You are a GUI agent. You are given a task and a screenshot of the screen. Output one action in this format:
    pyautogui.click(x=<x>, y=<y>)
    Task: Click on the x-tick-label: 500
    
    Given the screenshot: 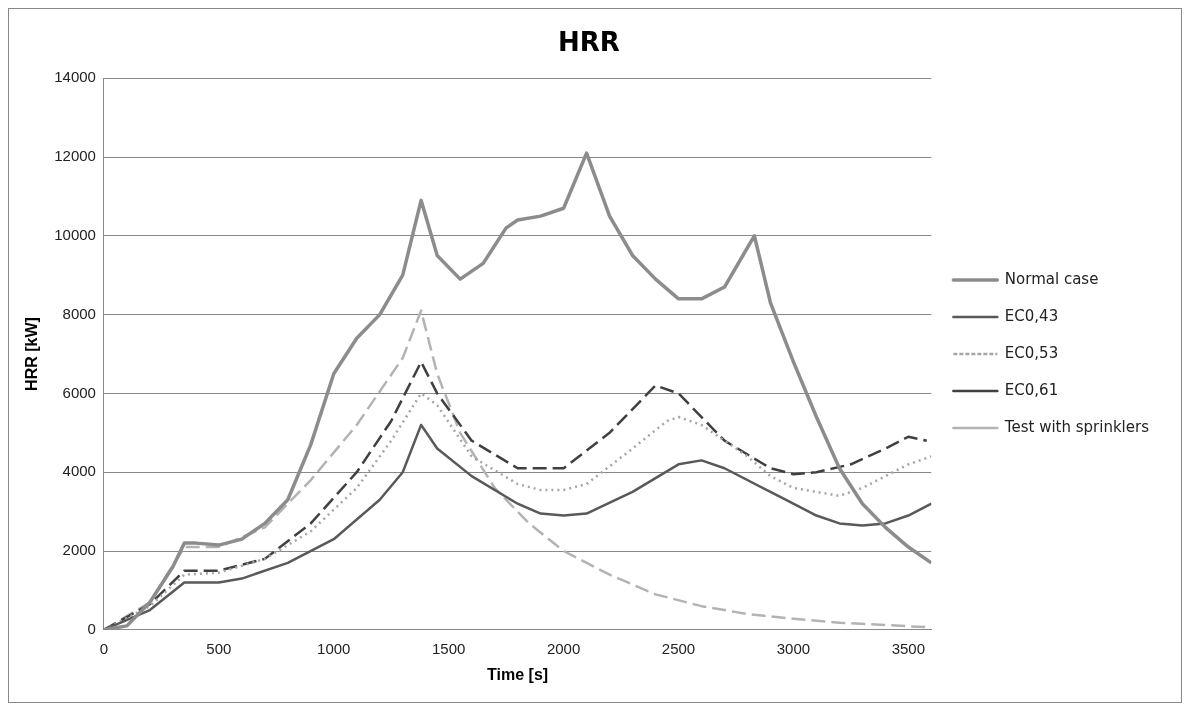 What is the action you would take?
    pyautogui.click(x=219, y=648)
    